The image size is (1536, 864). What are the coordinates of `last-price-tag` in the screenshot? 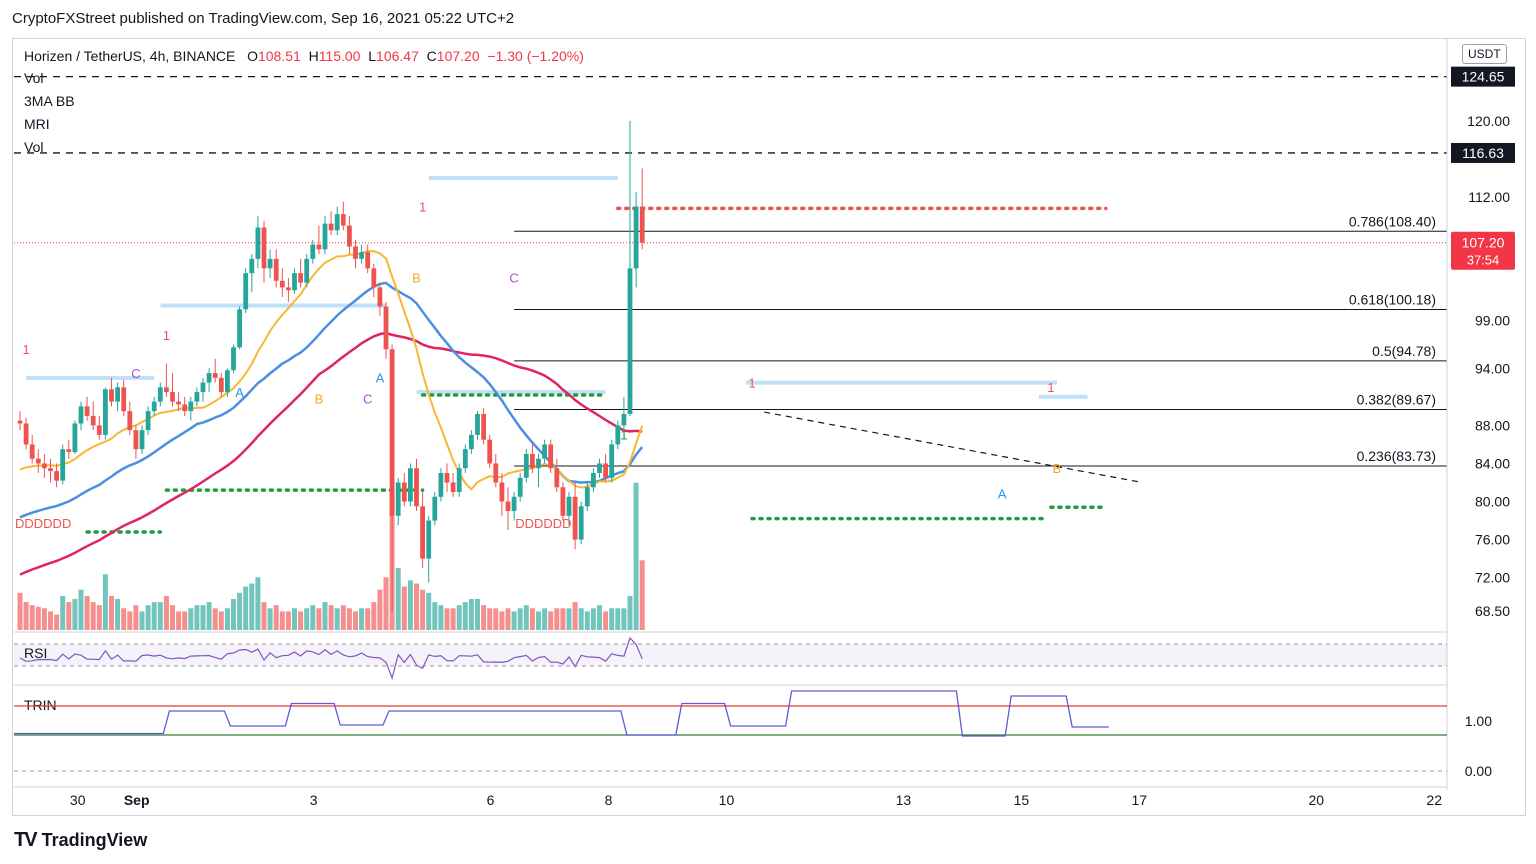 It's located at (1483, 250).